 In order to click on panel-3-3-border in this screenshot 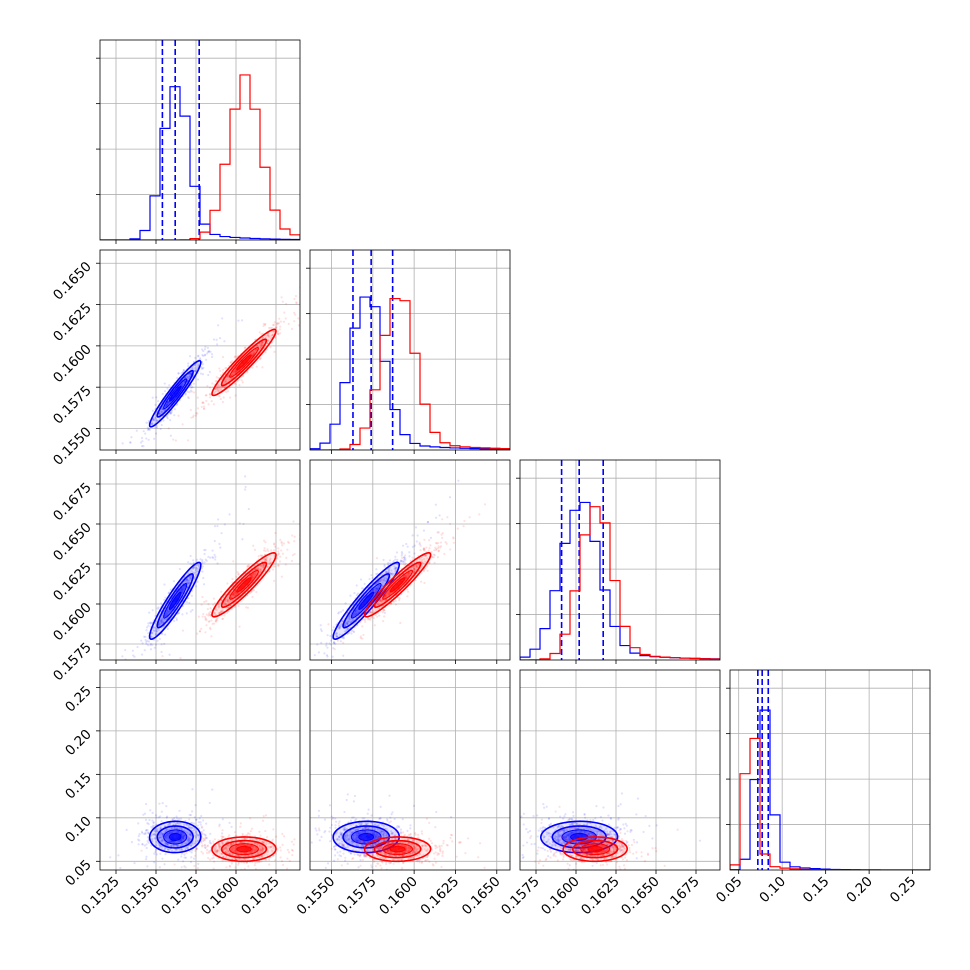, I will do `click(830, 770)`.